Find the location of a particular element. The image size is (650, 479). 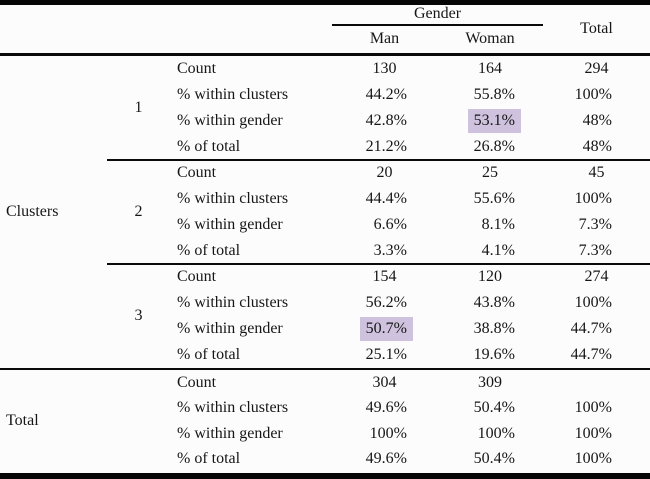

table-row: % within gender 42.8% 53.1% 48% is located at coordinates (410, 121).